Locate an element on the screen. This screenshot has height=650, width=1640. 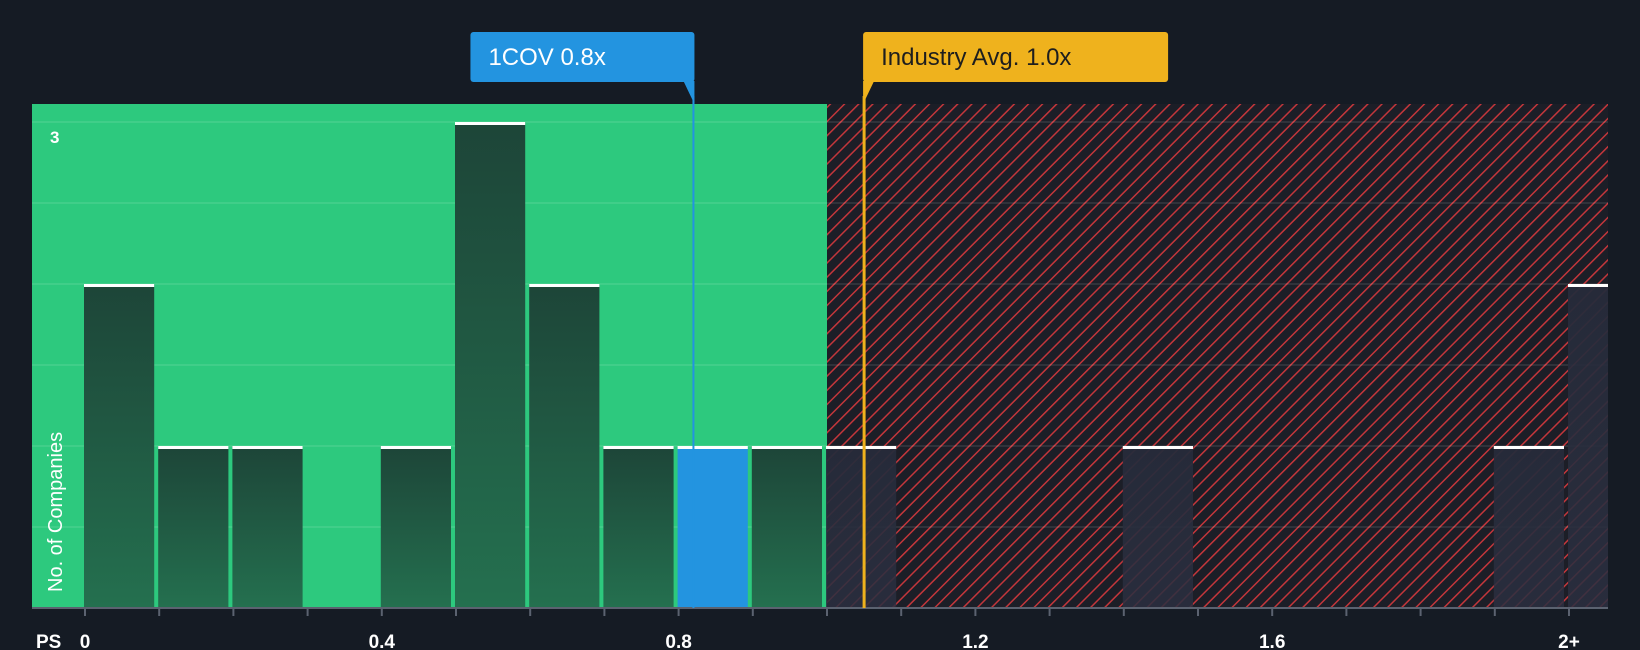
x-tick-label: 0.8 is located at coordinates (678, 641).